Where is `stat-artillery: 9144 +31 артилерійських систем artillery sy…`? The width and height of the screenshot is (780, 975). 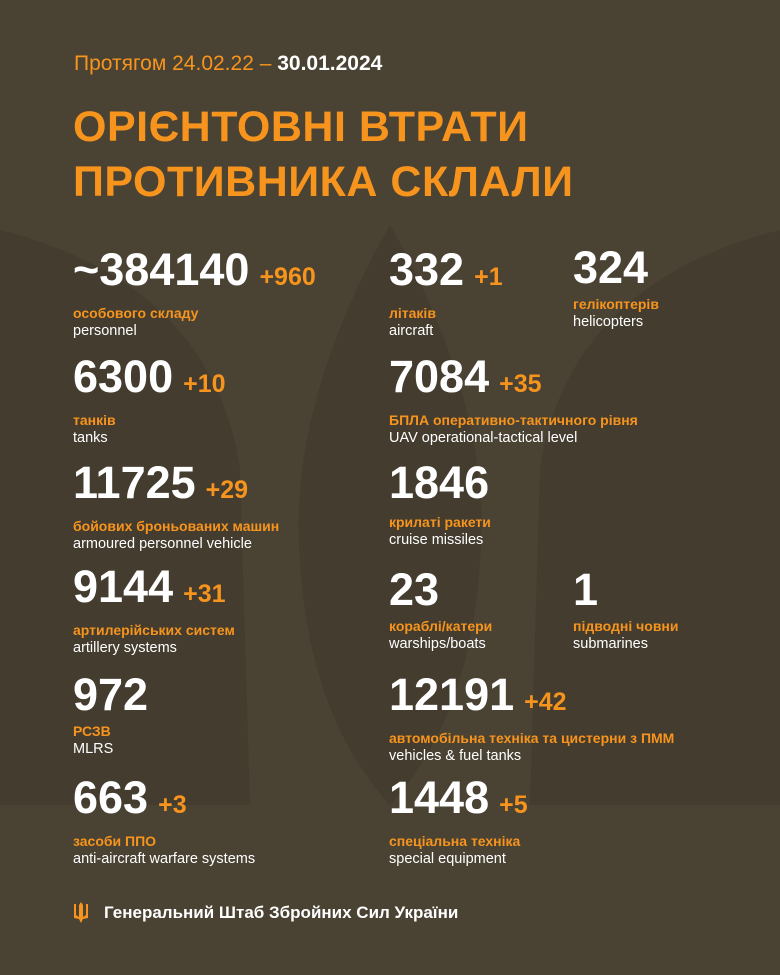
stat-artillery: 9144 +31 артилерійських систем artillery sy… is located at coordinates (154, 608).